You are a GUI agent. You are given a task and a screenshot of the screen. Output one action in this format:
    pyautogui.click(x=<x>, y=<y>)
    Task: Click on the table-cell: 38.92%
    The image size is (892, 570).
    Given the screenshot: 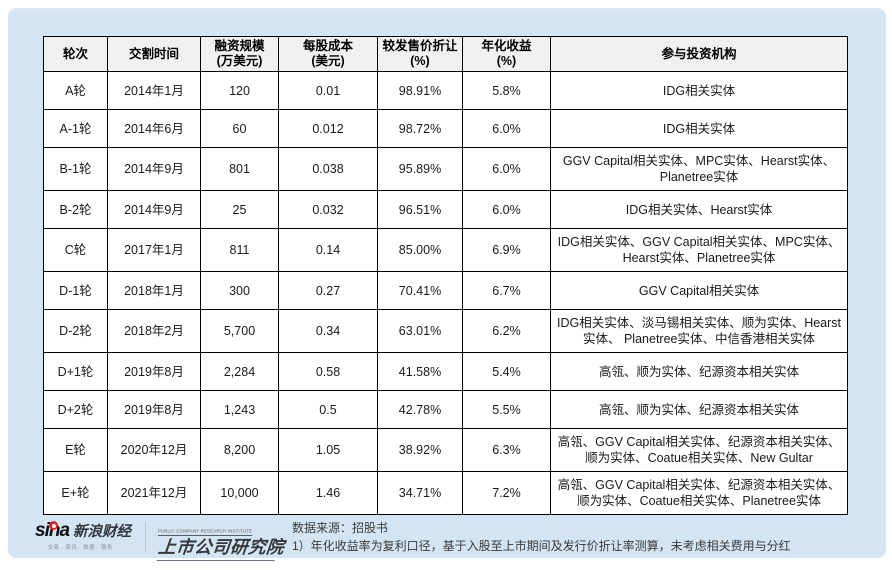 What is the action you would take?
    pyautogui.click(x=420, y=450)
    